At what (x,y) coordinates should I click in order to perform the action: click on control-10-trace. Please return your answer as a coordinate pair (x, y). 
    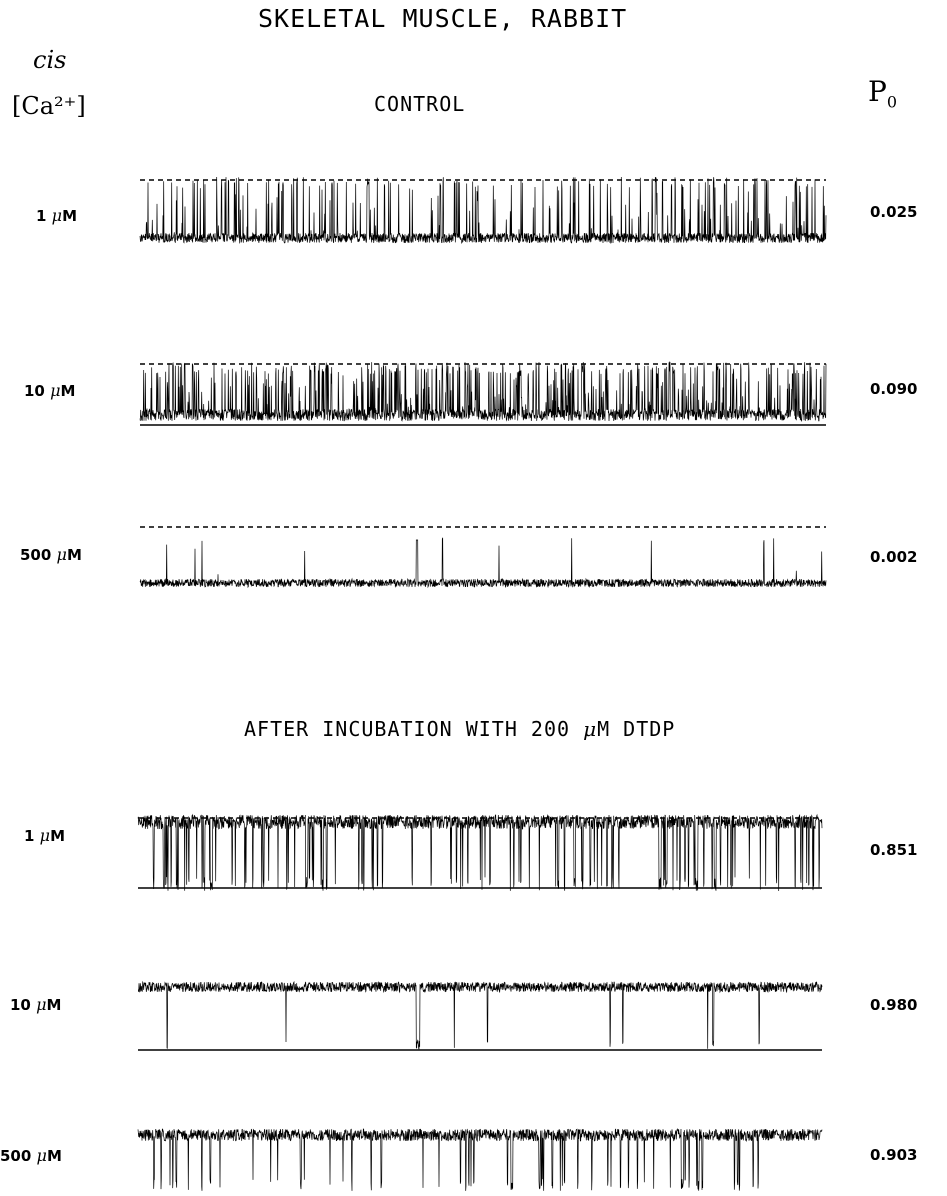
    Looking at the image, I should click on (483, 391).